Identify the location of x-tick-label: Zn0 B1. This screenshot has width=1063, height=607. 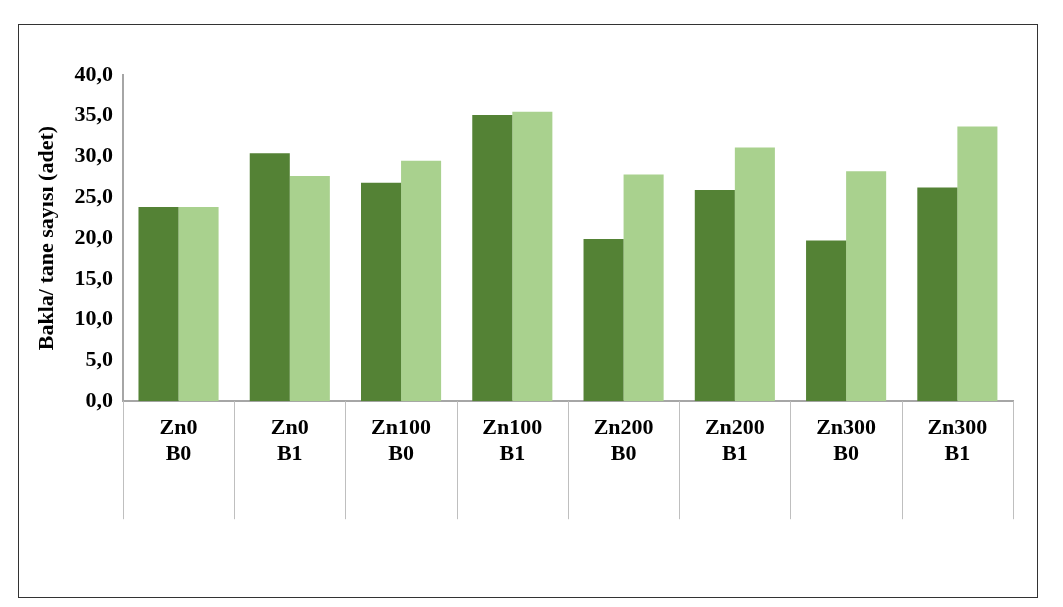
(289, 440).